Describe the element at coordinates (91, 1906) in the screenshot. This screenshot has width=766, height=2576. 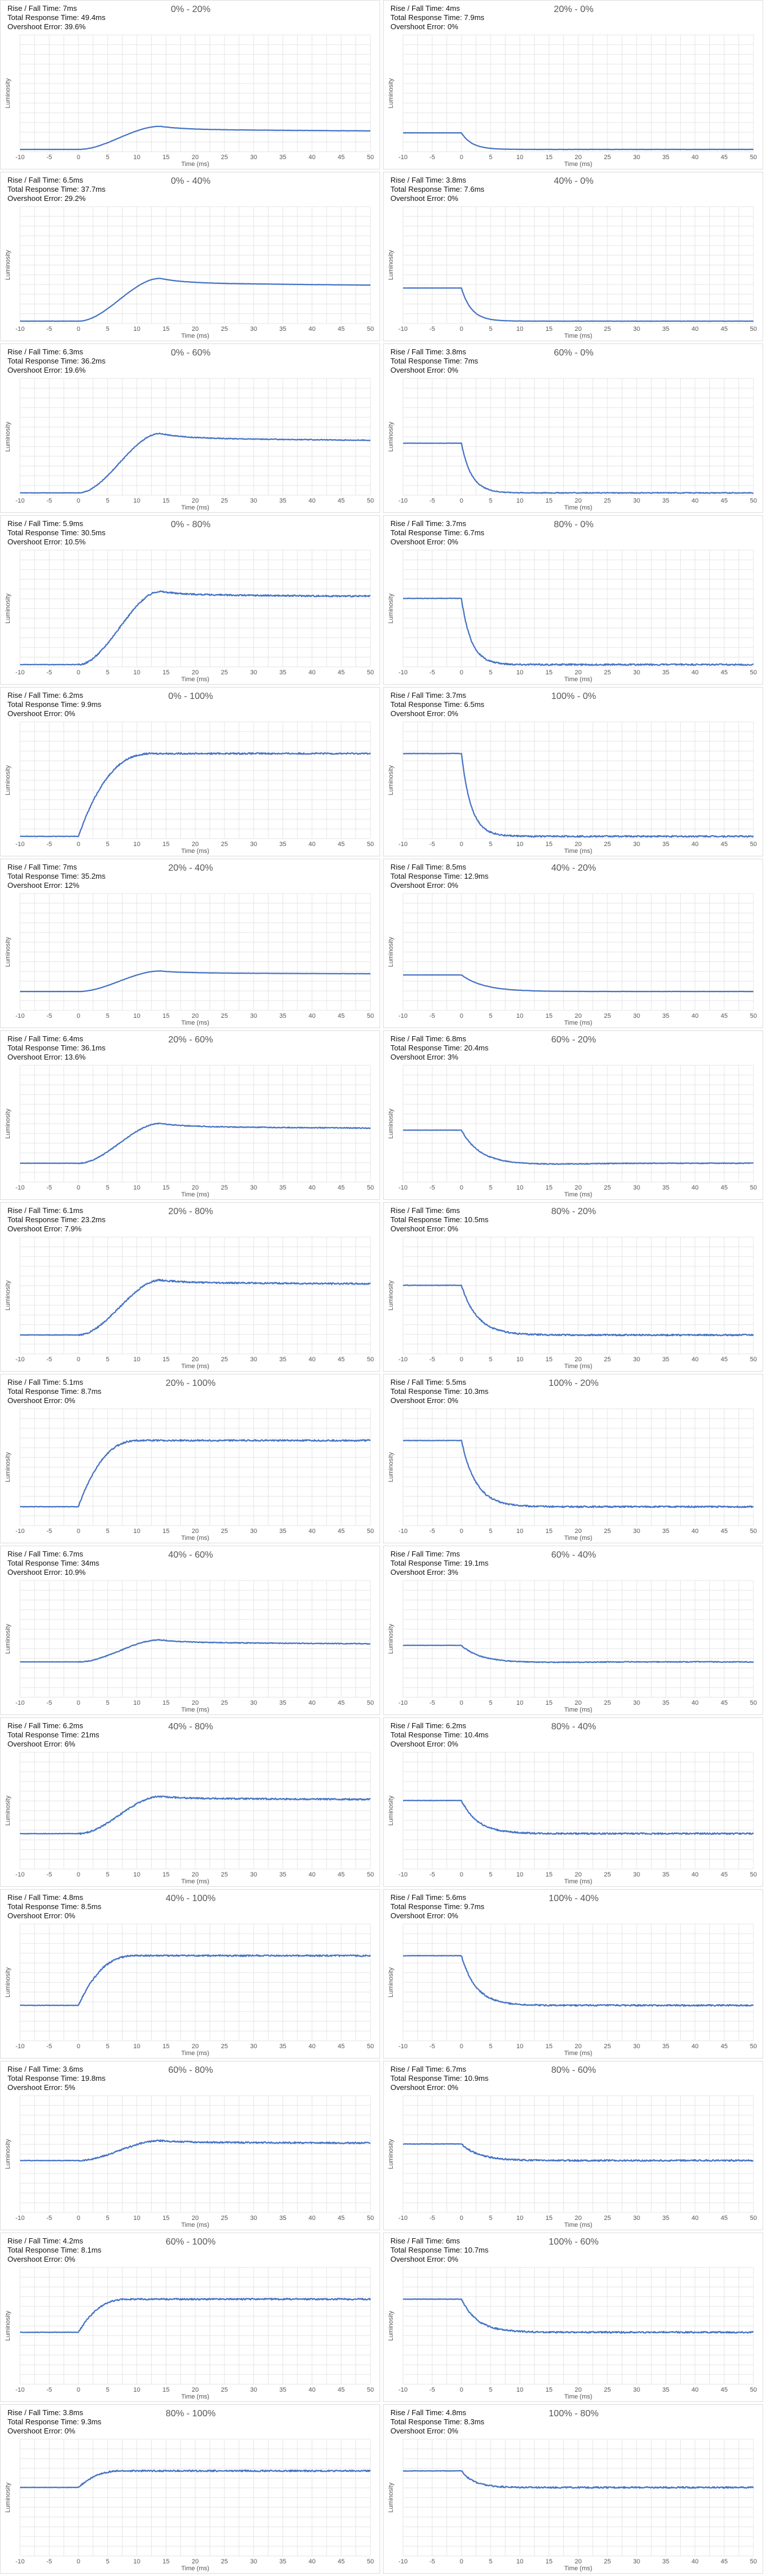
I see `total-response-time-text-value: 8.5ms` at that location.